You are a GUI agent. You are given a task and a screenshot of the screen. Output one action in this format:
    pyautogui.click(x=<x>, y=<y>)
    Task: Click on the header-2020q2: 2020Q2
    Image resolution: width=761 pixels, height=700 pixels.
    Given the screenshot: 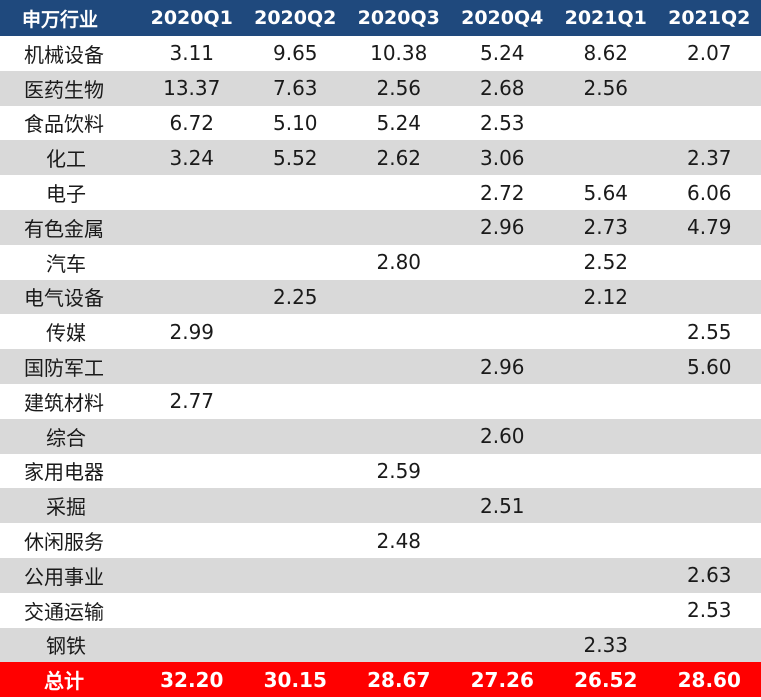 What is the action you would take?
    pyautogui.click(x=295, y=18)
    